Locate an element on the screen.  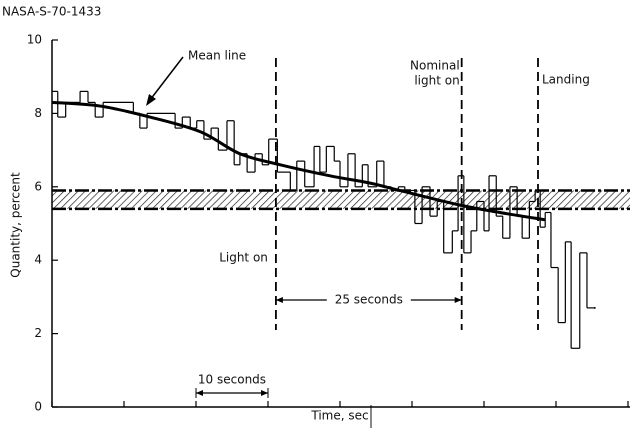
y-axis-label: Quantity, percent is located at coordinates (16, 225).